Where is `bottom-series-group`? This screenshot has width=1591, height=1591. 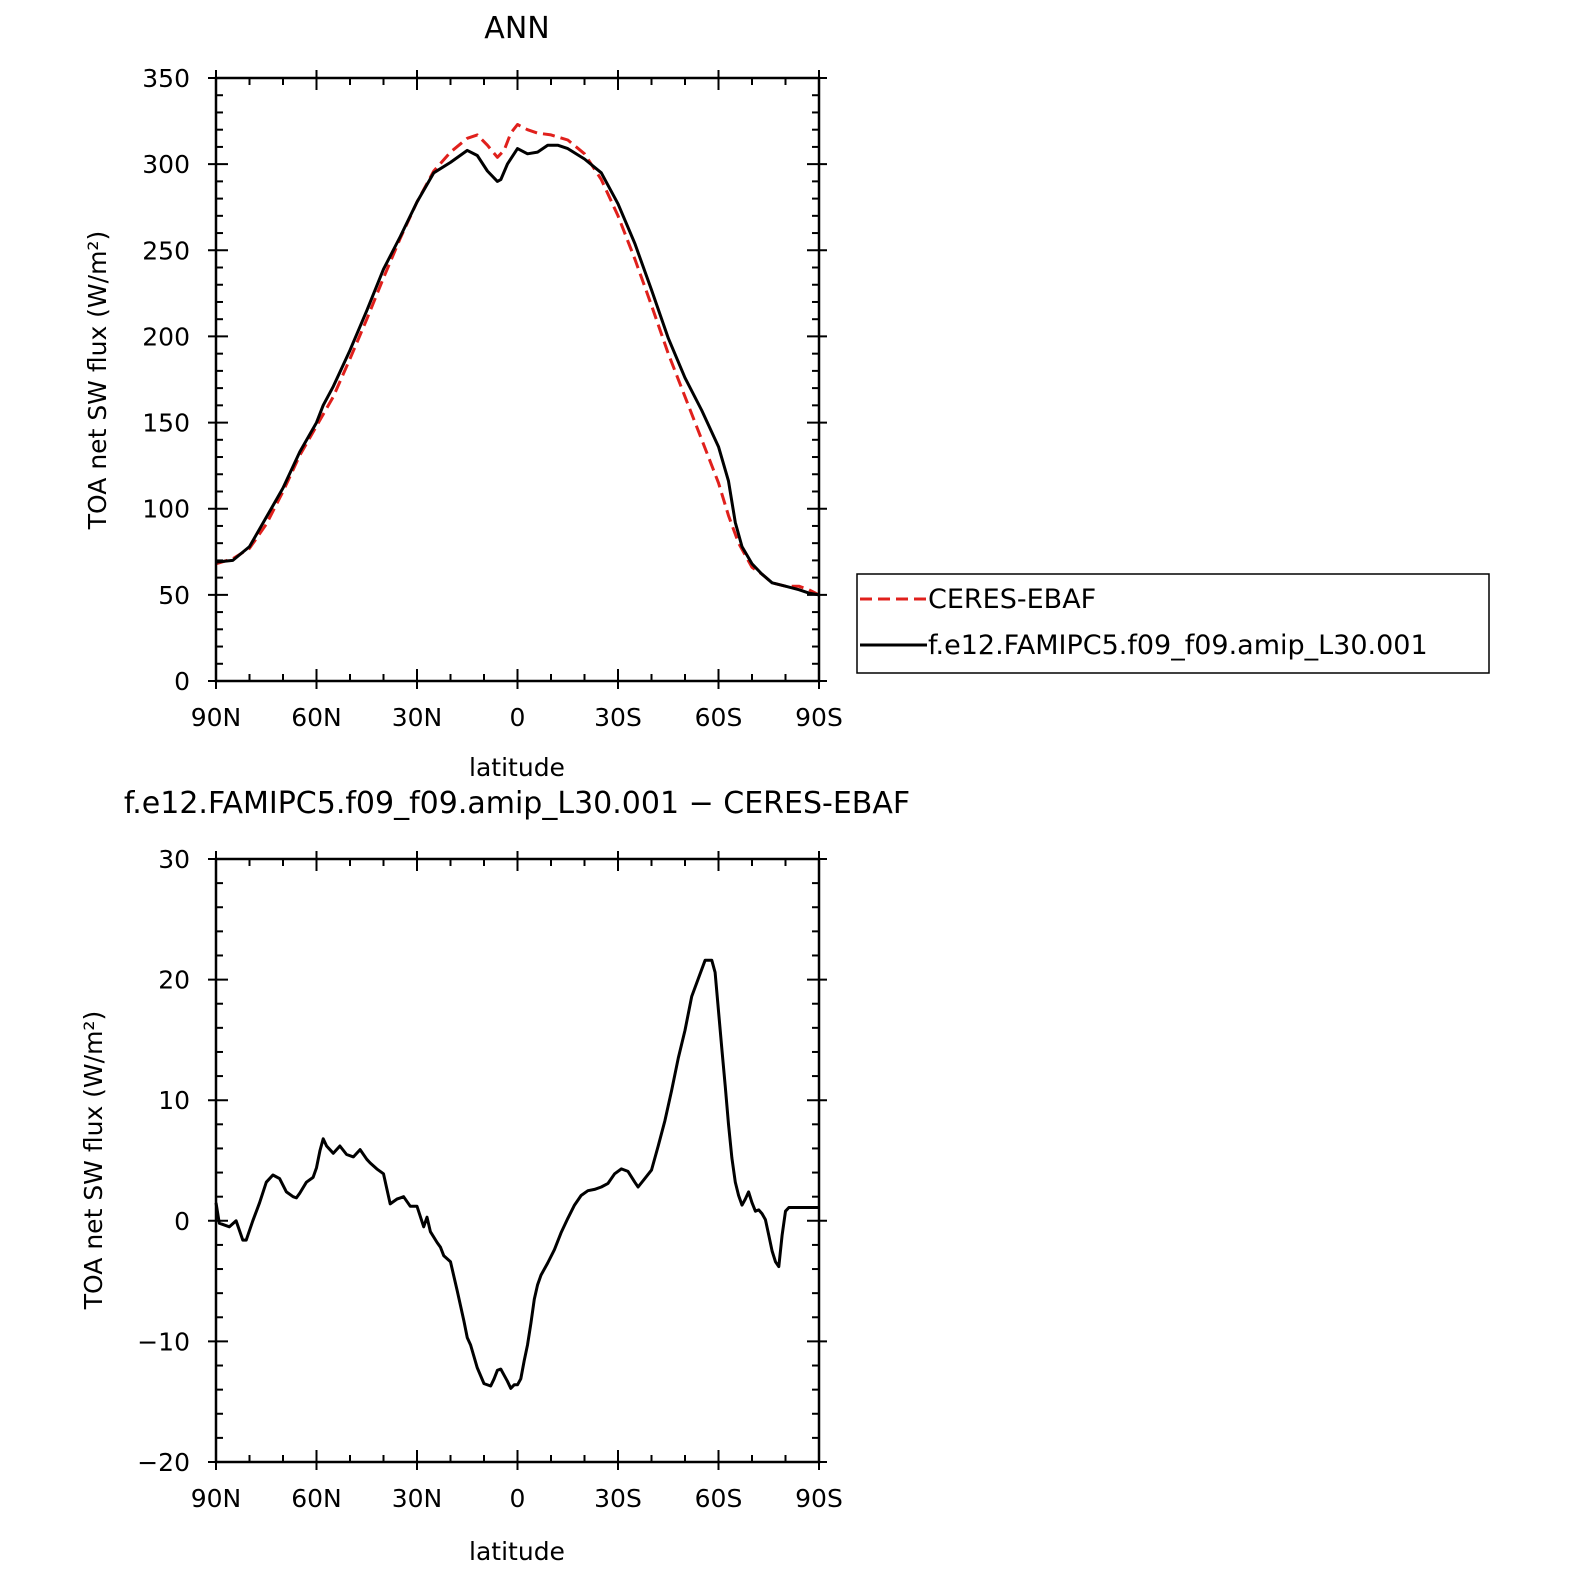
bottom-series-group is located at coordinates (516, 1174).